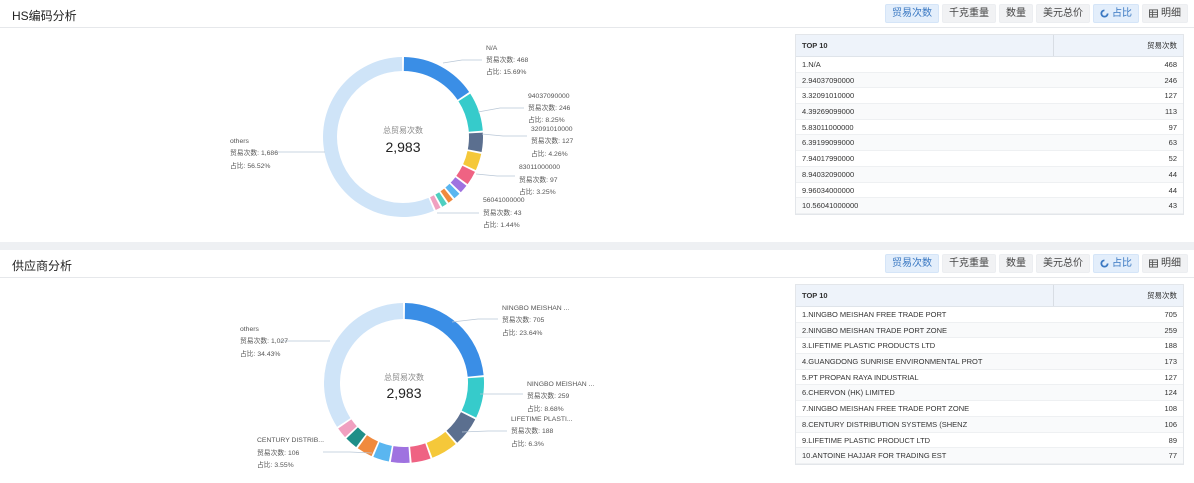 This screenshot has height=483, width=1194. Describe the element at coordinates (532, 430) in the screenshot. I see `sup-label-count: 贸易次数: 188` at that location.